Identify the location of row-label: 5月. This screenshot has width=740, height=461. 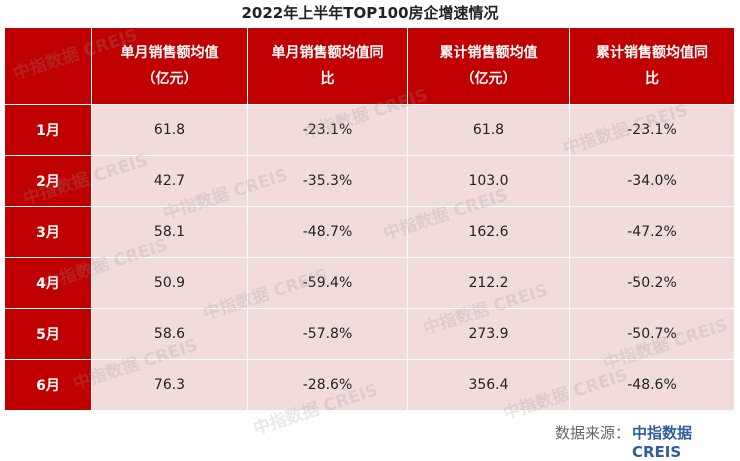
(48, 334).